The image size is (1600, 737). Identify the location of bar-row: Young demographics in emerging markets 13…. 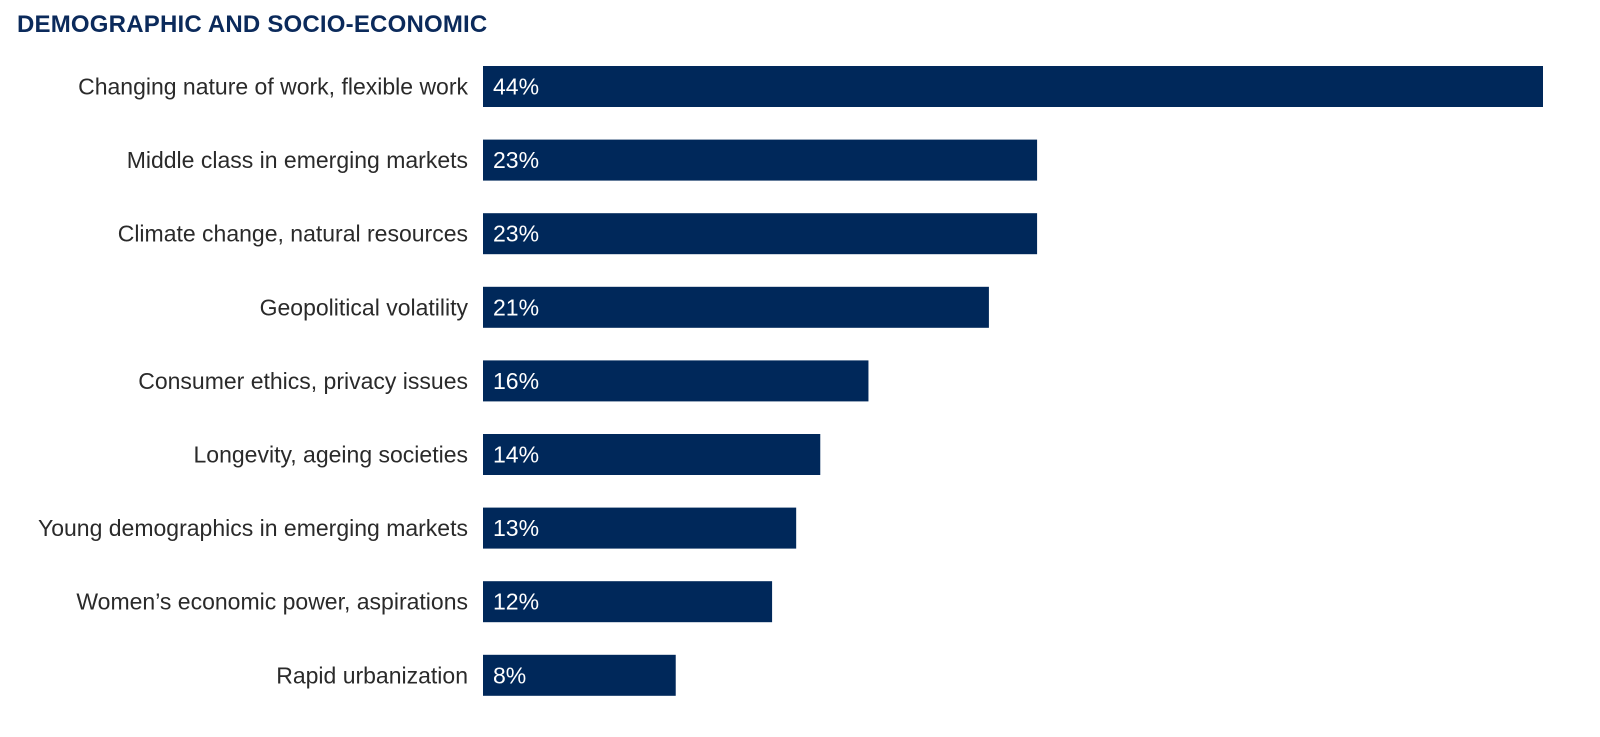
(417, 528).